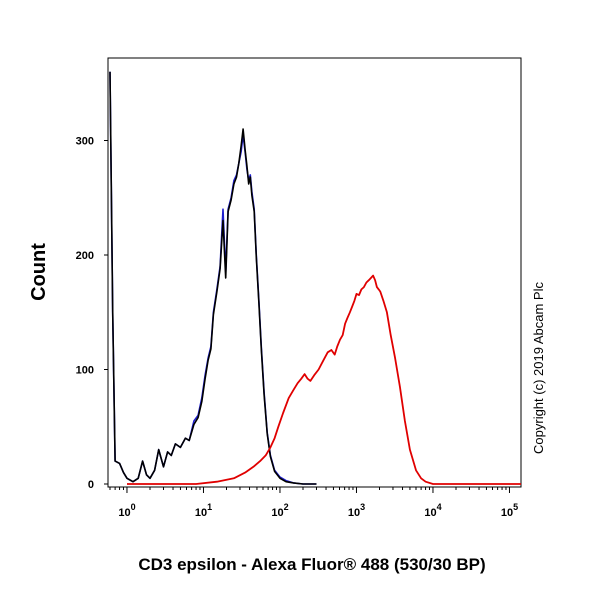  I want to click on y-tick-label: 0, so click(91, 485).